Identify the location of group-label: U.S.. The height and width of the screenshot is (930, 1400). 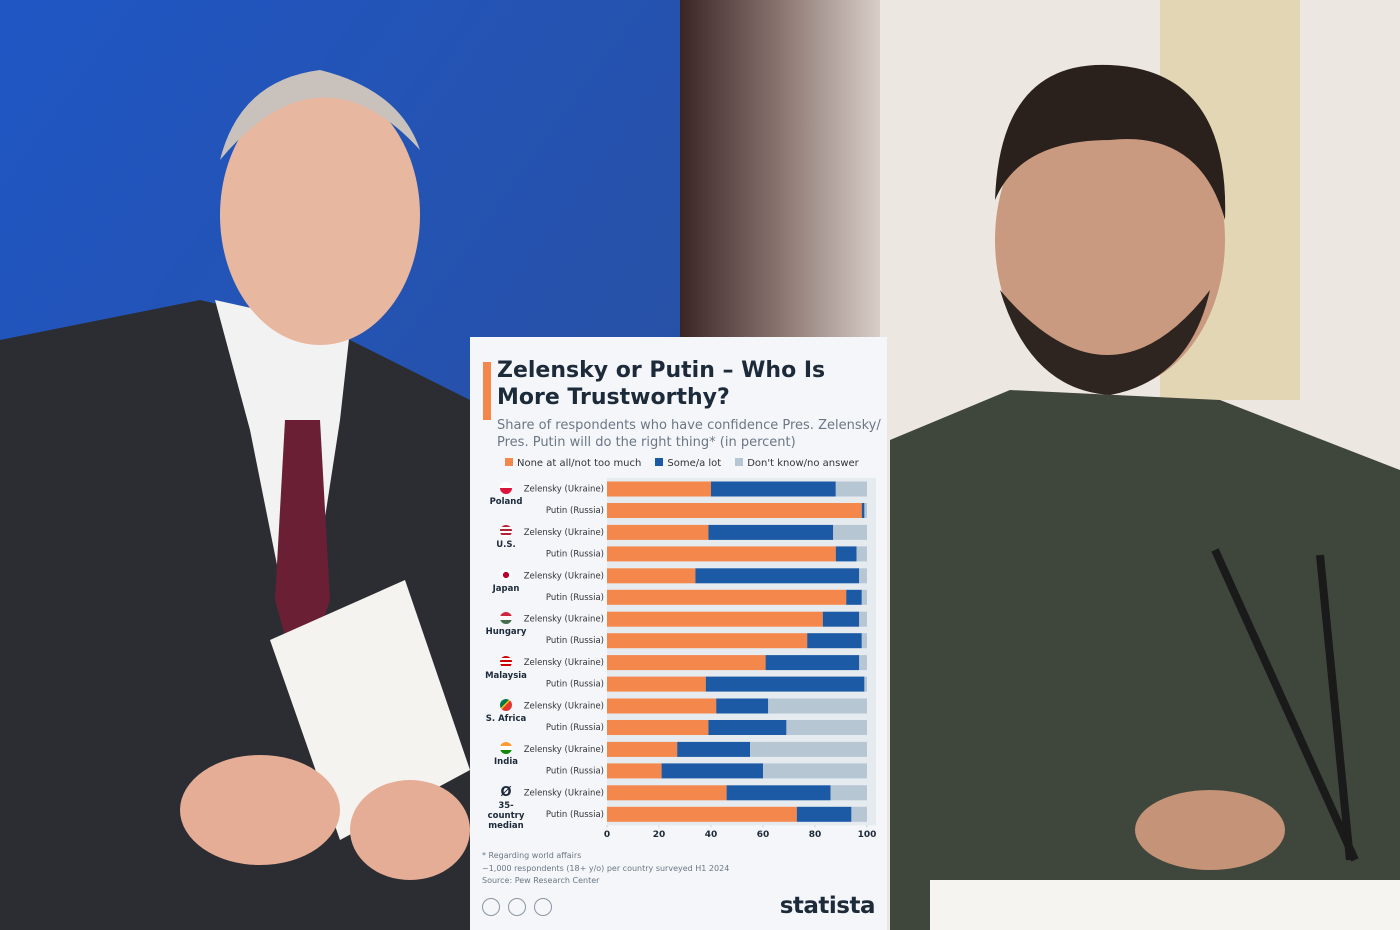
(506, 537).